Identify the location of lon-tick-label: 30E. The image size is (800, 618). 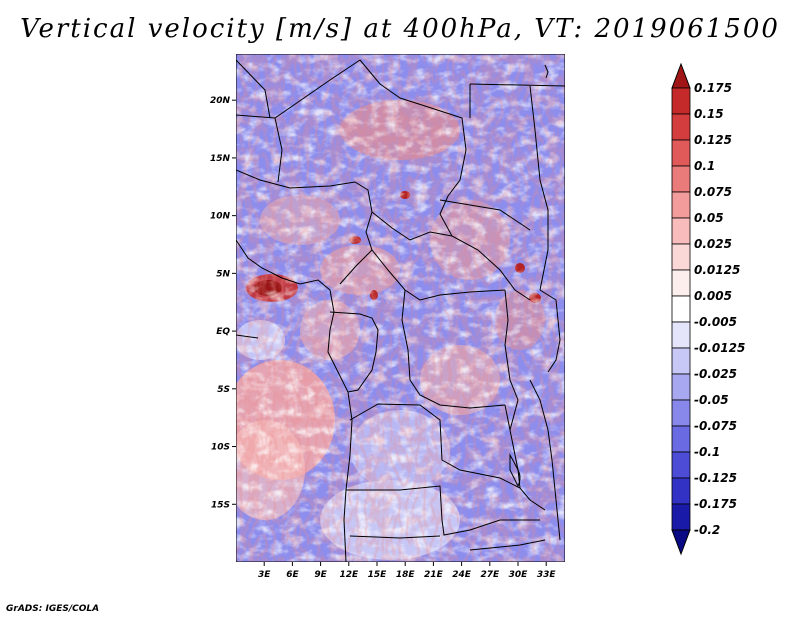
(519, 575).